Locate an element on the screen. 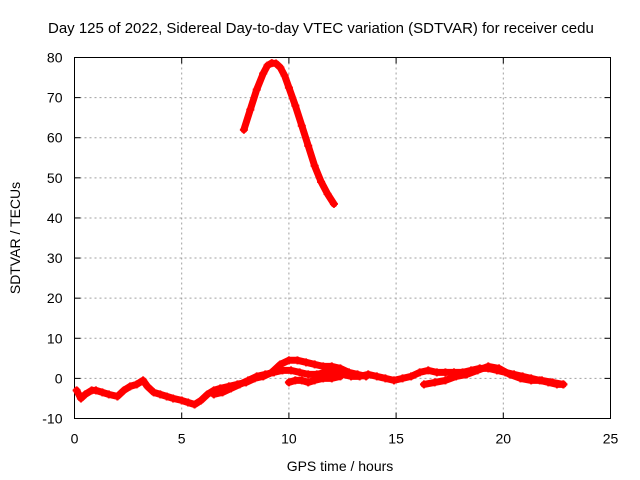 This screenshot has height=480, width=640. y-tick-label: 40 is located at coordinates (55, 218).